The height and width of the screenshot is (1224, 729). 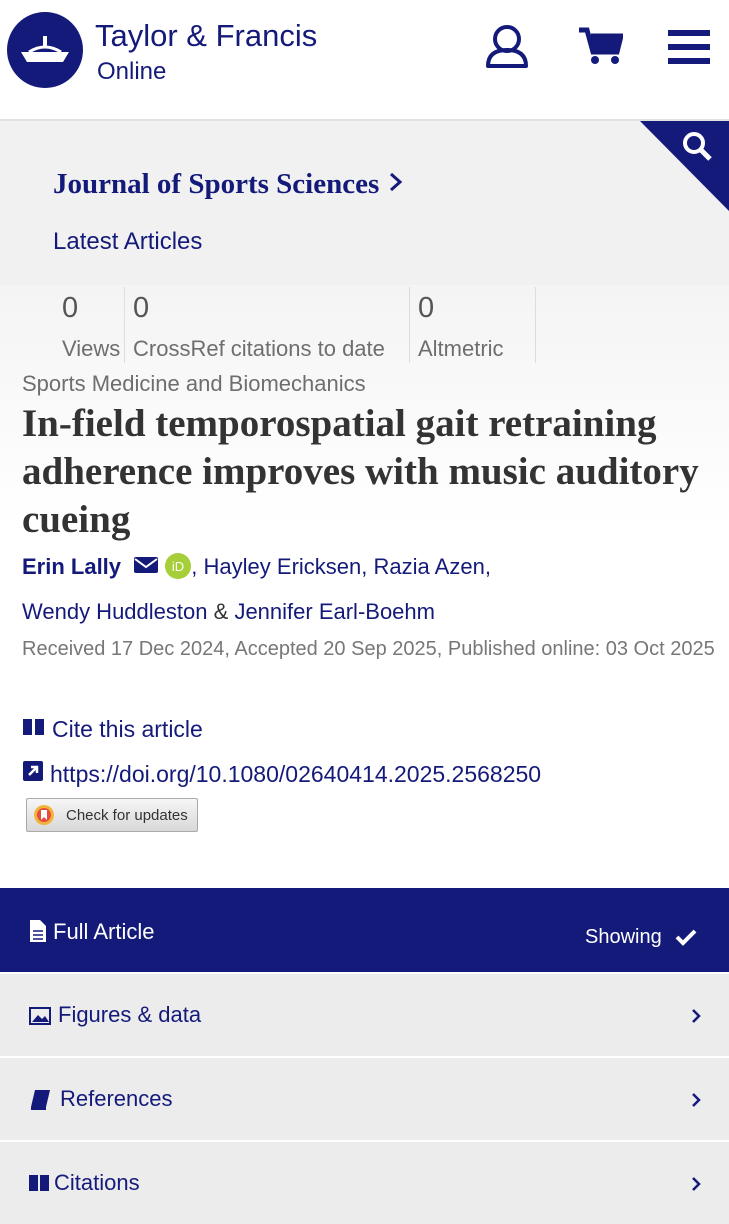 What do you see at coordinates (127, 815) in the screenshot?
I see `updates-text: Check for updates` at bounding box center [127, 815].